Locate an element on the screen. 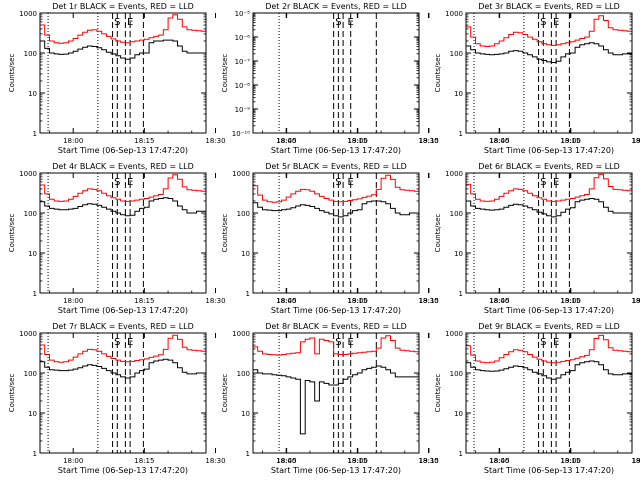 The height and width of the screenshot is (484, 640). panel-title: Det 6r BLACK = Events, RED = LLD is located at coordinates (549, 166).